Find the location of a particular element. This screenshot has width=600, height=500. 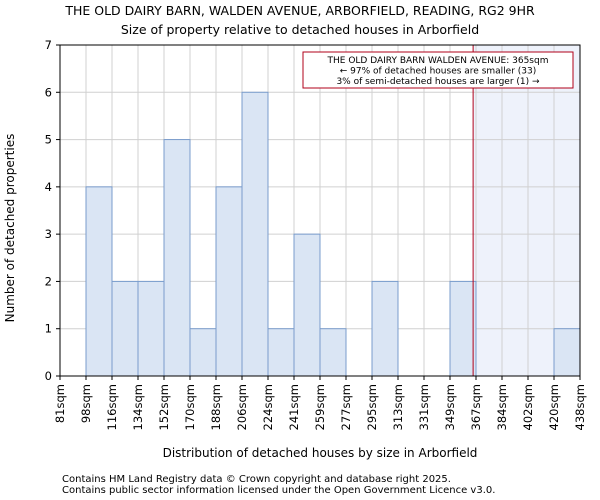

x-tick-label: 367sqm is located at coordinates (476, 407).